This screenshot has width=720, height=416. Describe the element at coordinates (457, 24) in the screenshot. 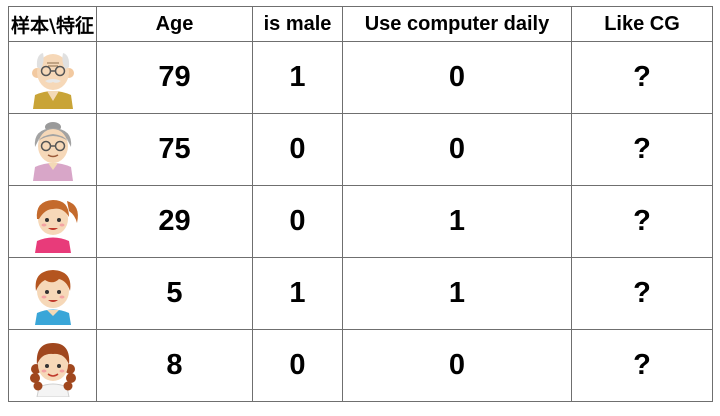

I see `header-use-computer-daily: Use computer daily` at that location.